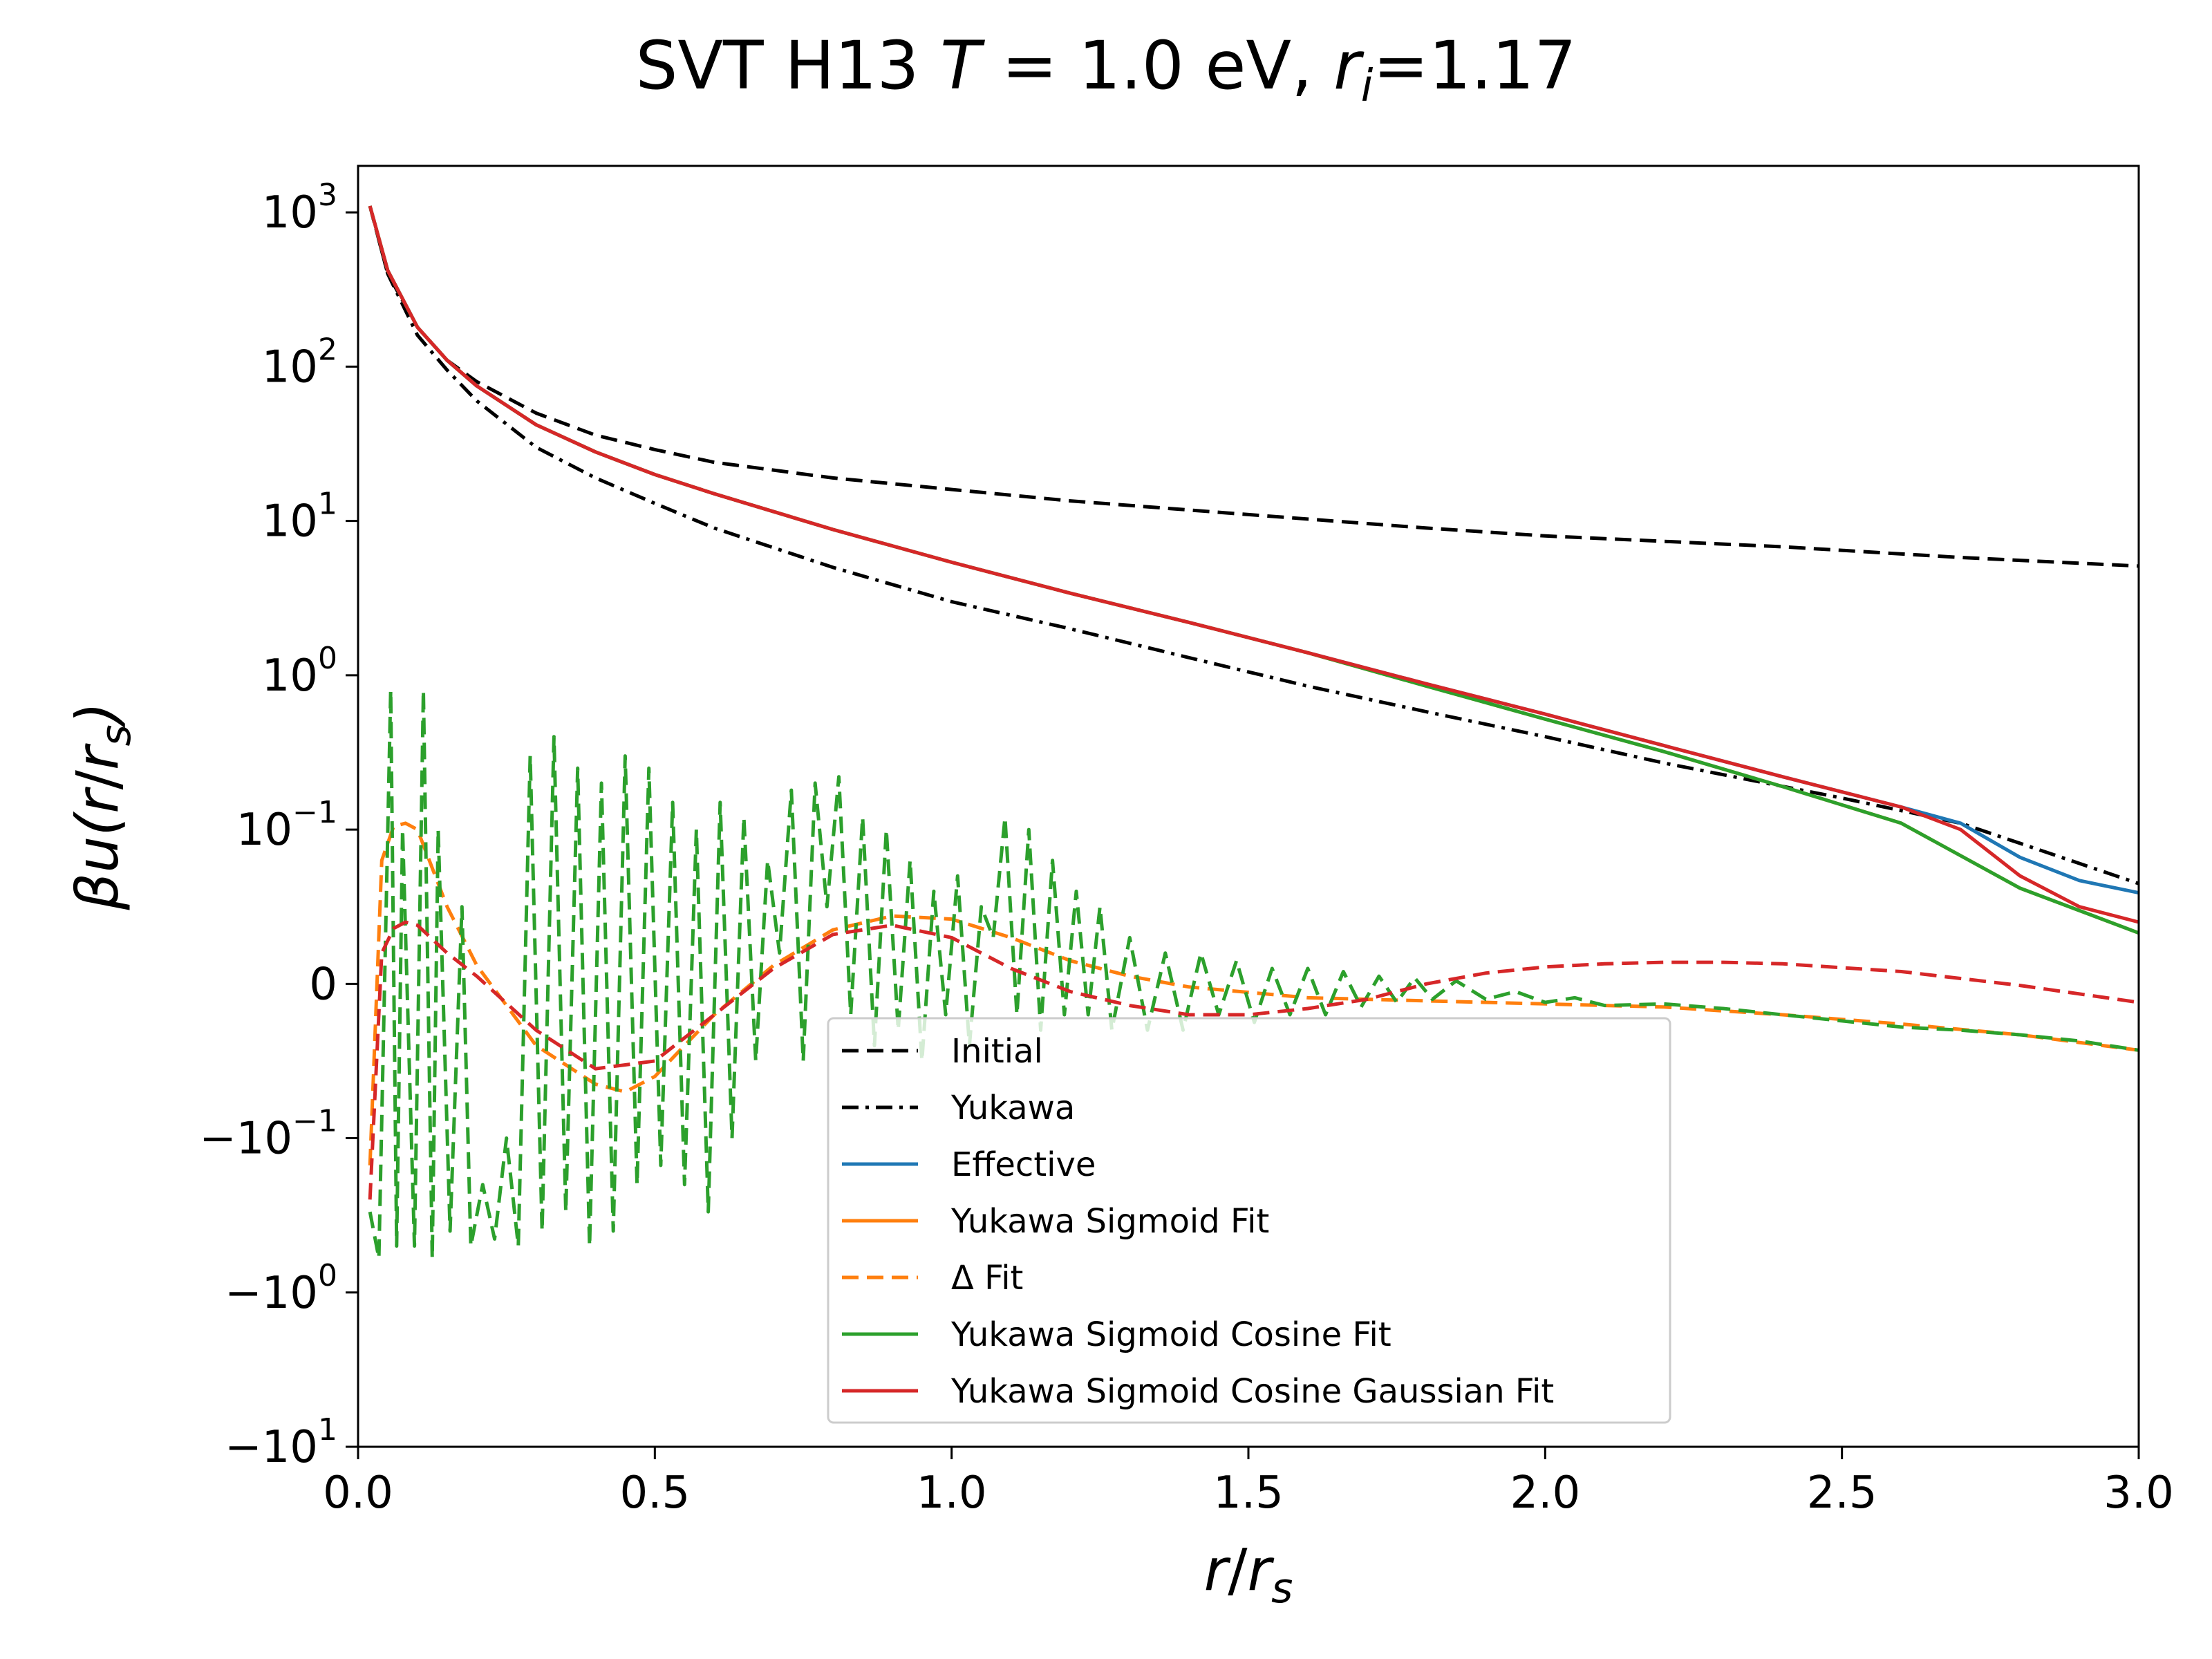 Image resolution: width=2212 pixels, height=1659 pixels. I want to click on legend-label: Yukawa, so click(1013, 1108).